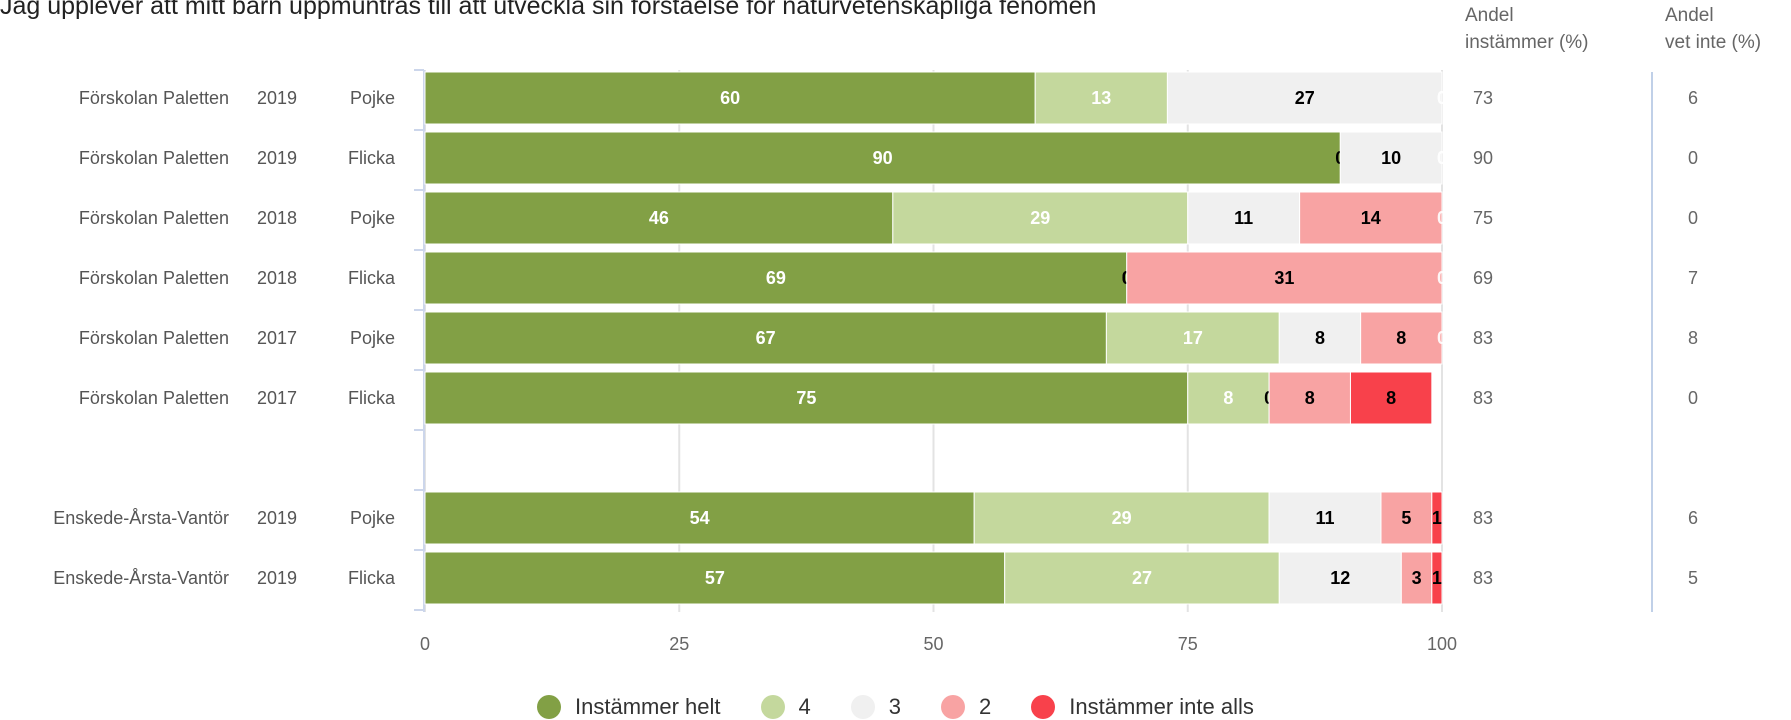 The image size is (1791, 720). Describe the element at coordinates (1489, 15) in the screenshot. I see `column-header-agree-line1: Andel` at that location.